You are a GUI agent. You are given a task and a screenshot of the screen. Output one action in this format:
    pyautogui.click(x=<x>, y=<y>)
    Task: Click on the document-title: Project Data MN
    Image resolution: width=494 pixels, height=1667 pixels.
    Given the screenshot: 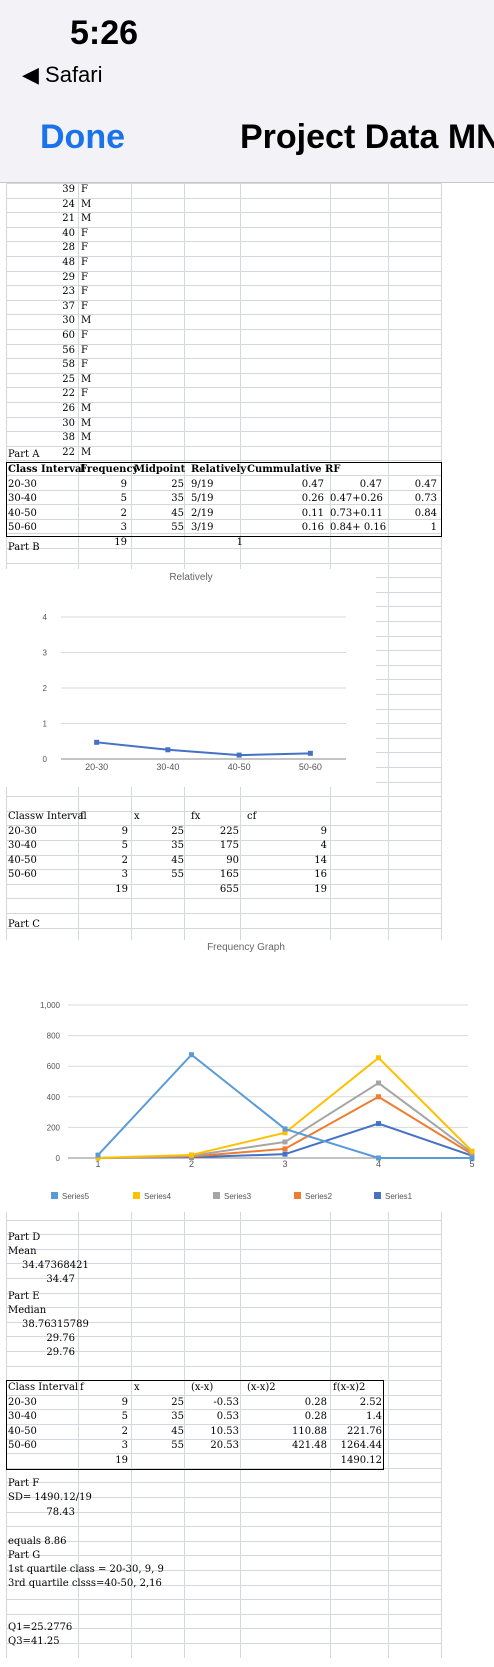 What is the action you would take?
    pyautogui.click(x=367, y=137)
    